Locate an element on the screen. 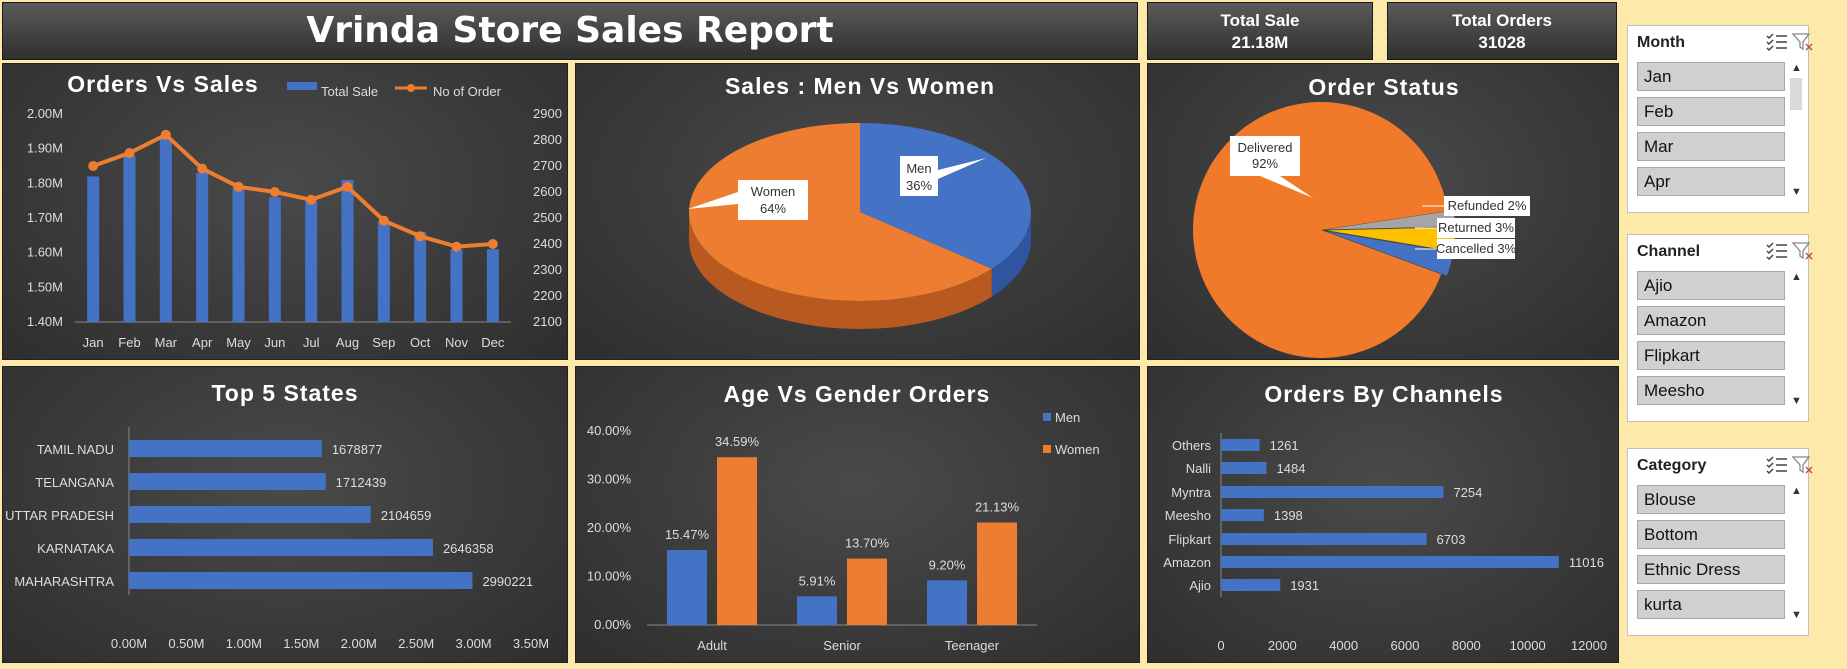 Image resolution: width=1847 pixels, height=669 pixels. y-tick-label: 20.00% is located at coordinates (609, 527).